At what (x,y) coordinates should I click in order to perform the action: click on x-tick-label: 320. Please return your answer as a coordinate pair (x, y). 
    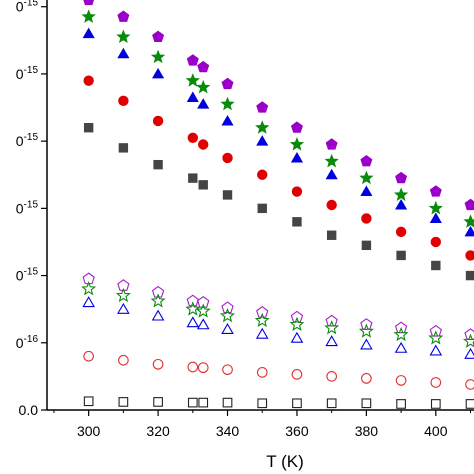
    Looking at the image, I should click on (158, 431).